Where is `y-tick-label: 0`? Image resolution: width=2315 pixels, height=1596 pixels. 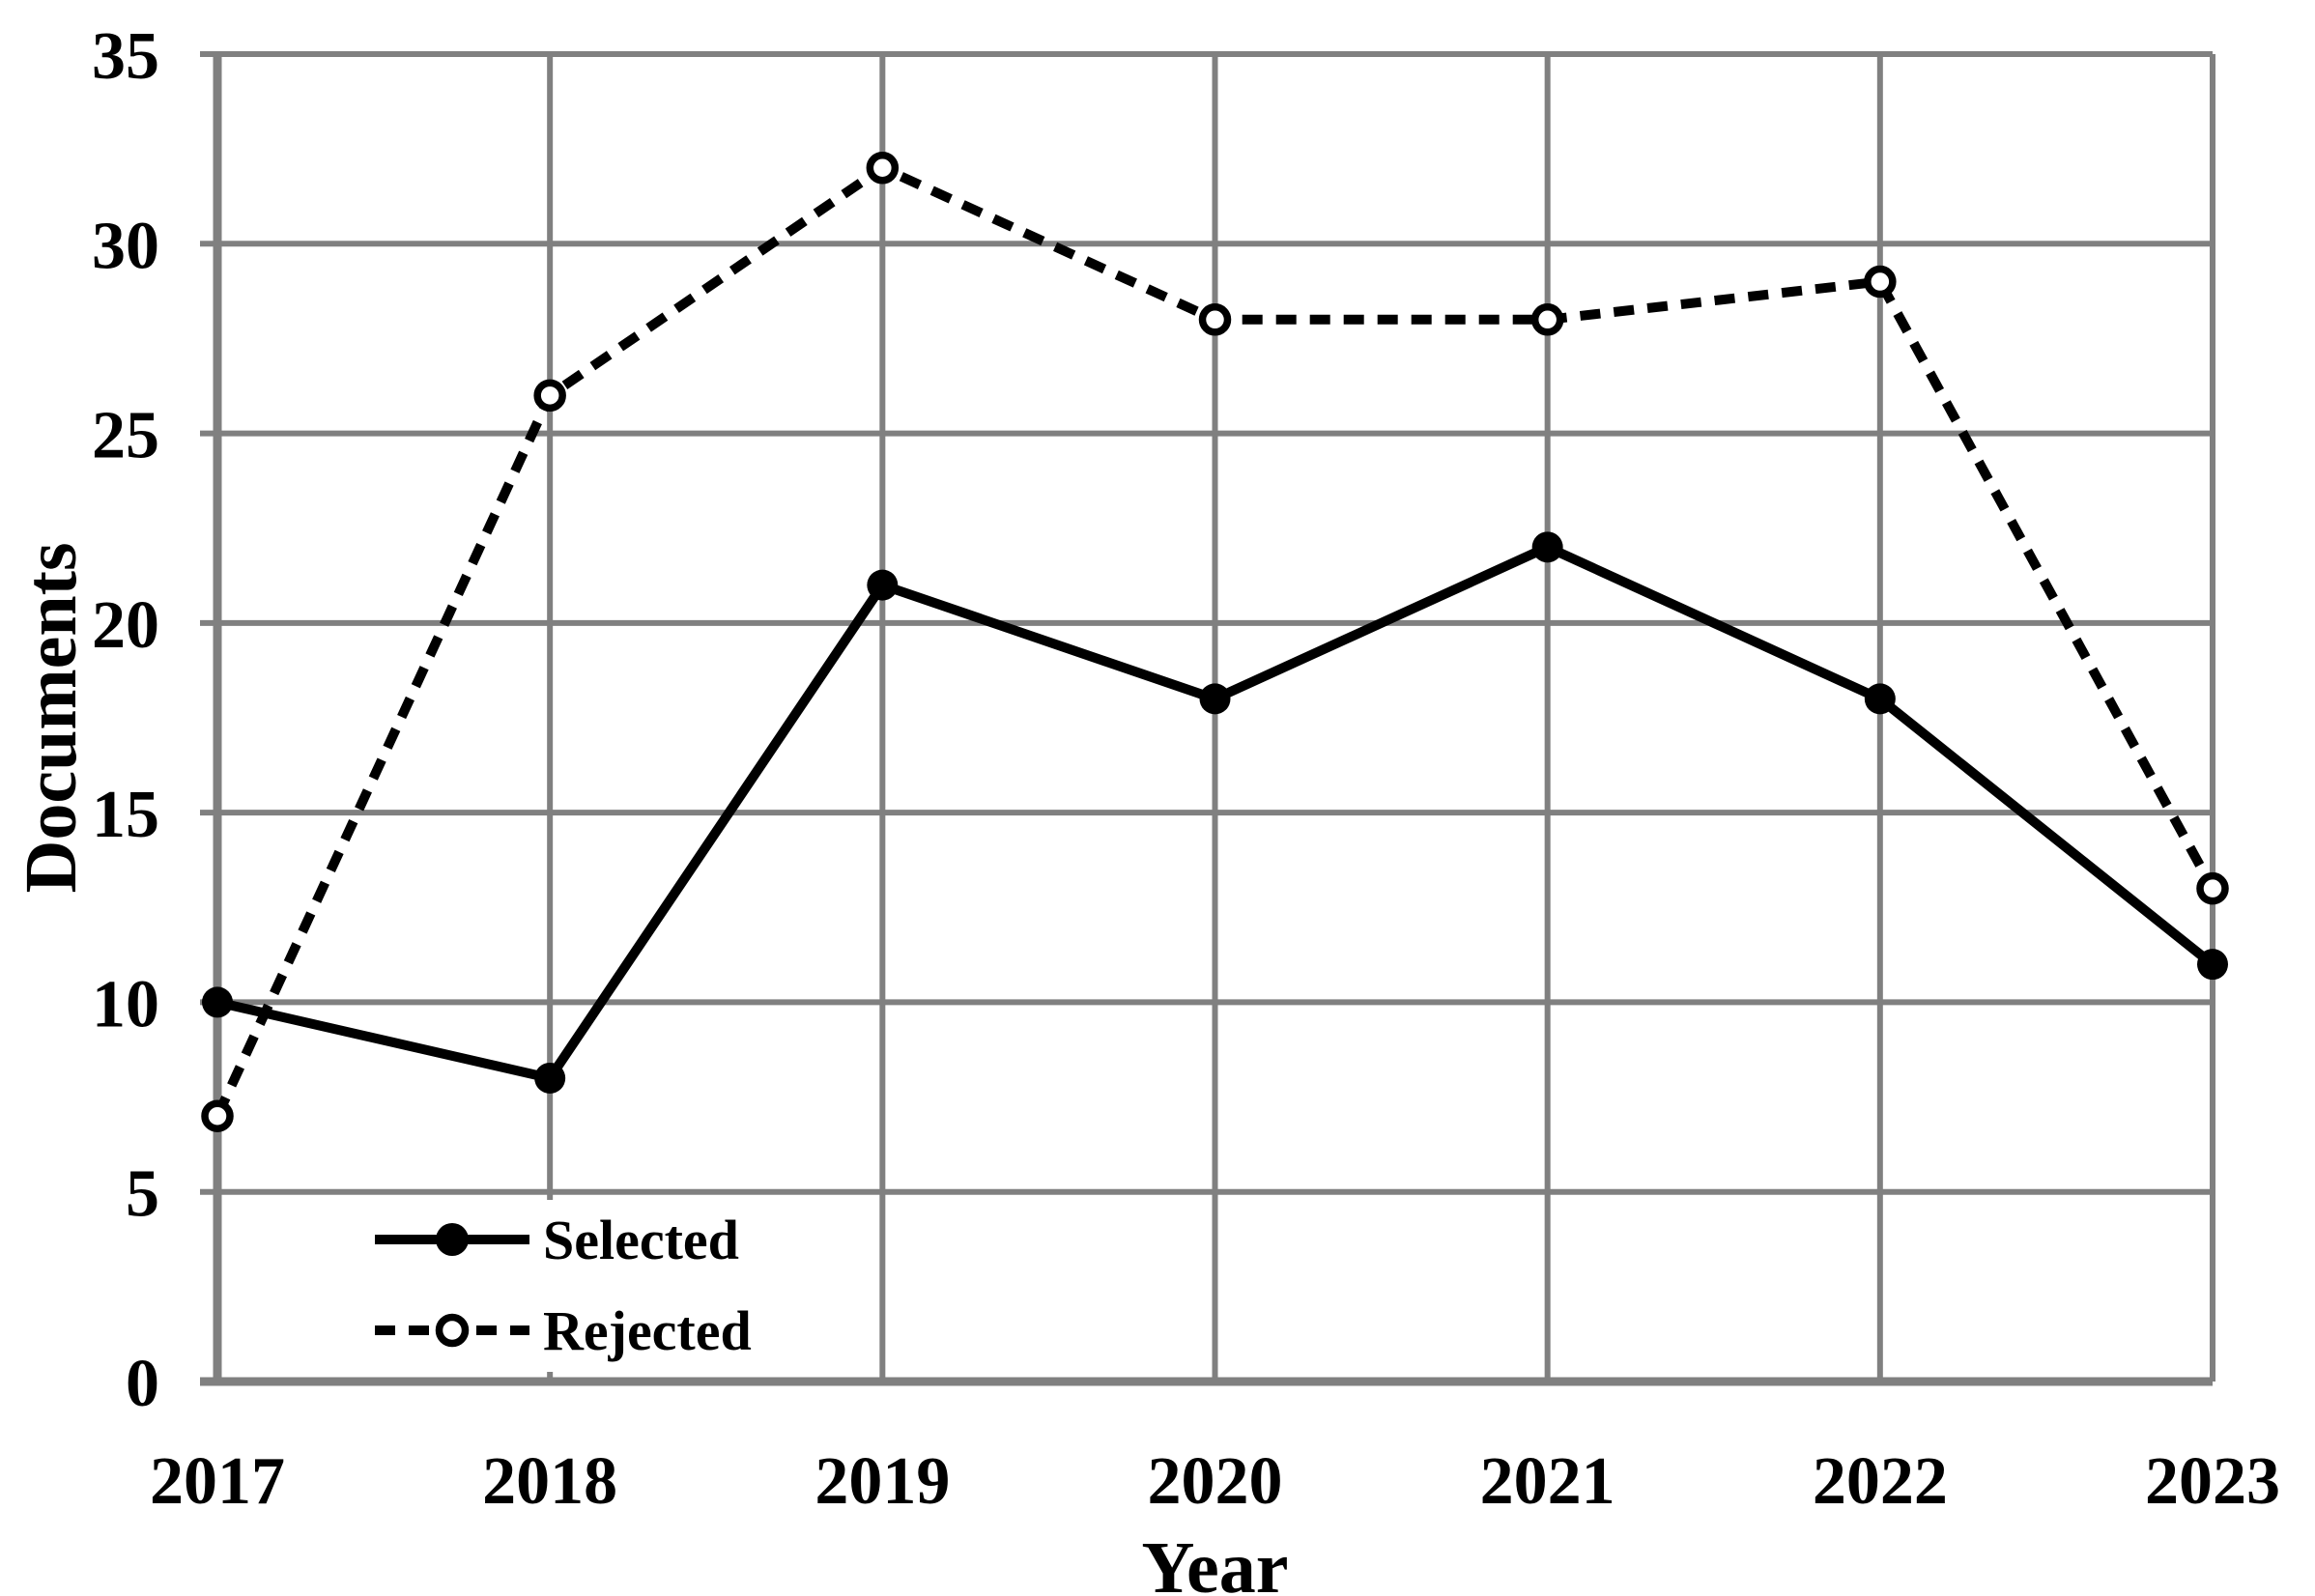
y-tick-label: 0 is located at coordinates (143, 1384).